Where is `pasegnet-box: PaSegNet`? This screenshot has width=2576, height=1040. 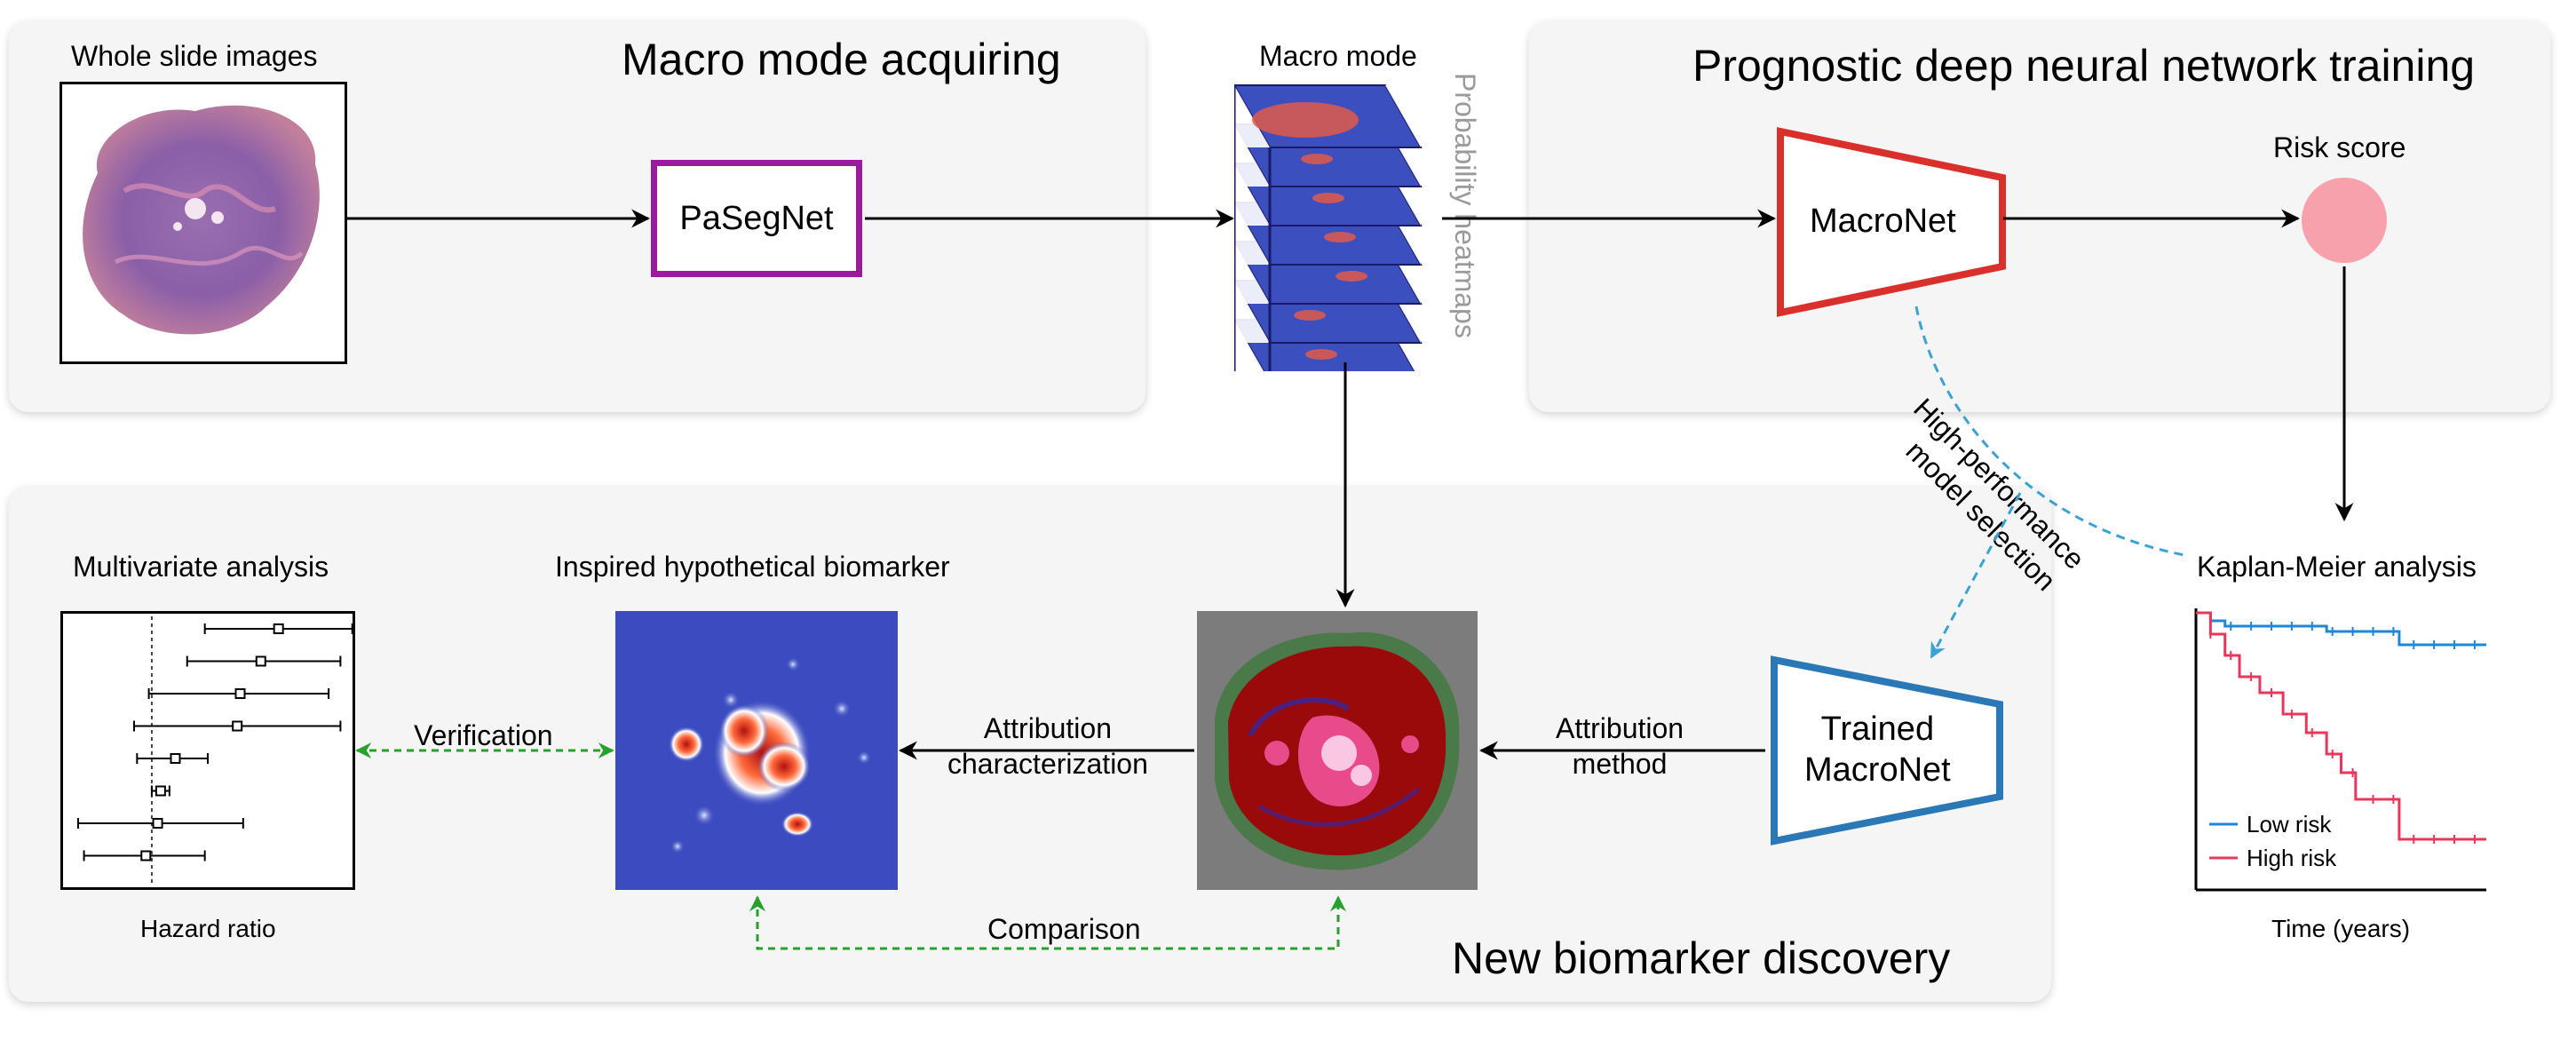
pasegnet-box: PaSegNet is located at coordinates (757, 218).